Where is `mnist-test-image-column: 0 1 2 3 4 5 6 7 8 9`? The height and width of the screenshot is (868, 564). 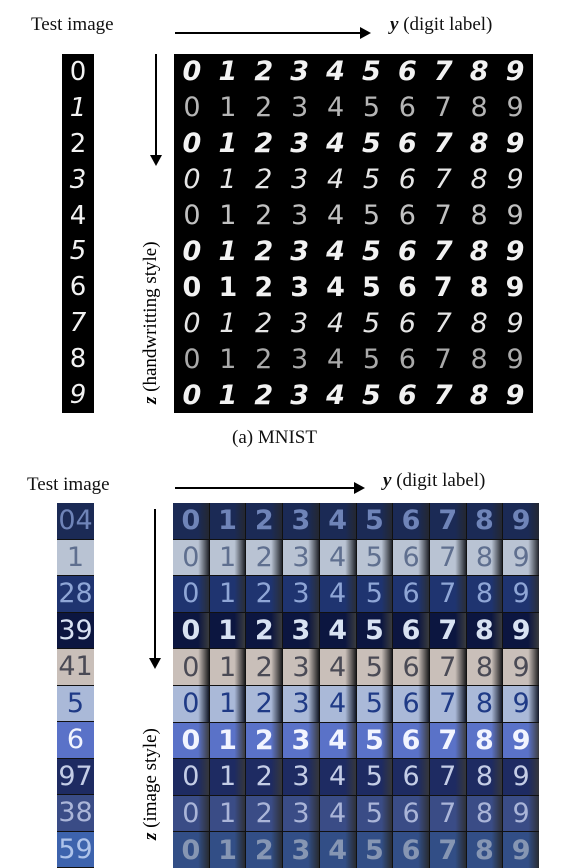 mnist-test-image-column: 0 1 2 3 4 5 6 7 8 9 is located at coordinates (78, 233).